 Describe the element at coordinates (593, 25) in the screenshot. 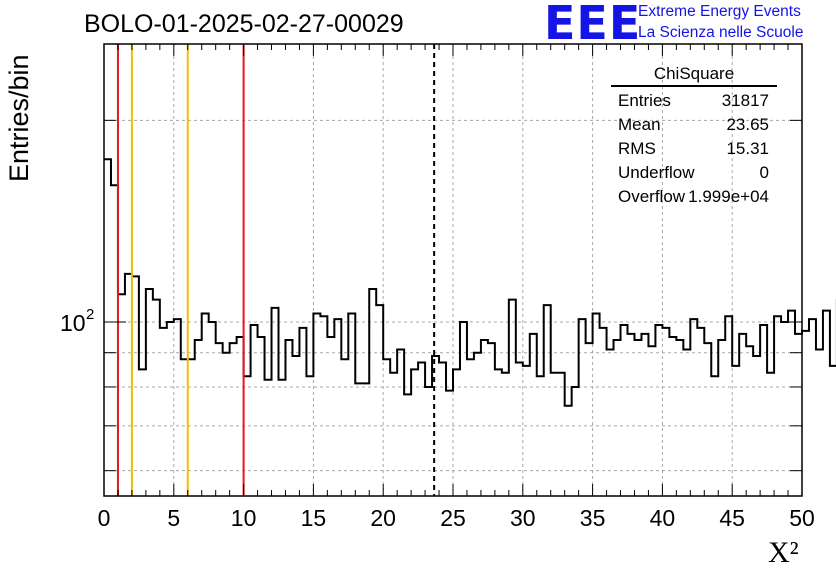

I see `eee-logo: EEE` at that location.